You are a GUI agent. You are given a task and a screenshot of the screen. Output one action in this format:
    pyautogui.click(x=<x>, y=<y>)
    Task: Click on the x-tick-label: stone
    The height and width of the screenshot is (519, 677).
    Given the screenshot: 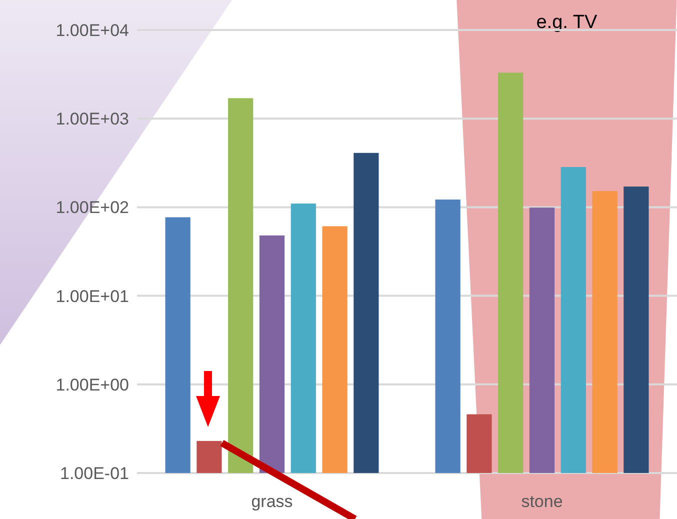 What is the action you would take?
    pyautogui.click(x=542, y=501)
    